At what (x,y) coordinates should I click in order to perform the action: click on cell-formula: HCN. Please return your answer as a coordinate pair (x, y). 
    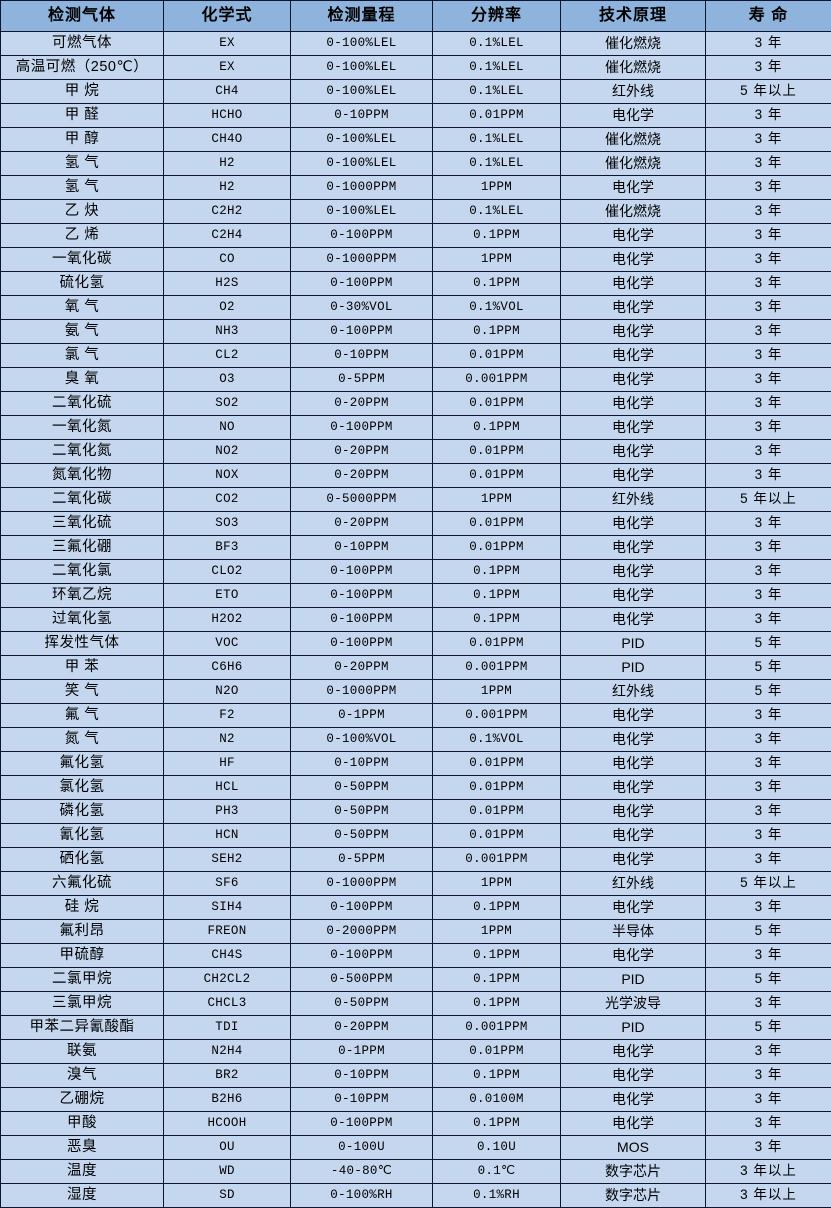
    Looking at the image, I should click on (227, 836).